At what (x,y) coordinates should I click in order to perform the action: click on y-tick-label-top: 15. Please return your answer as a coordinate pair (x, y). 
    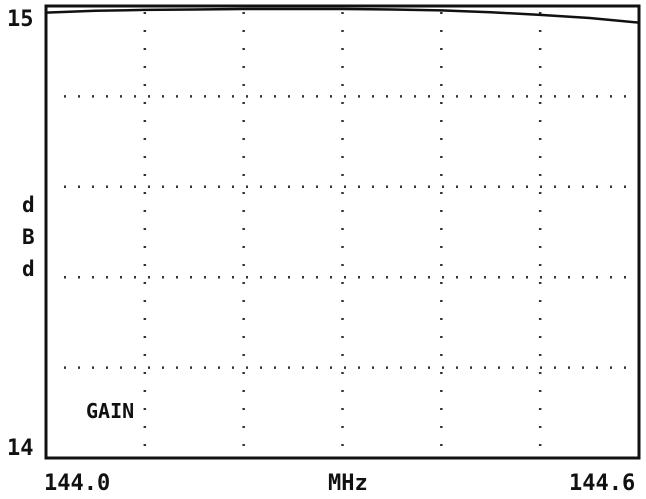
    Looking at the image, I should click on (20, 19).